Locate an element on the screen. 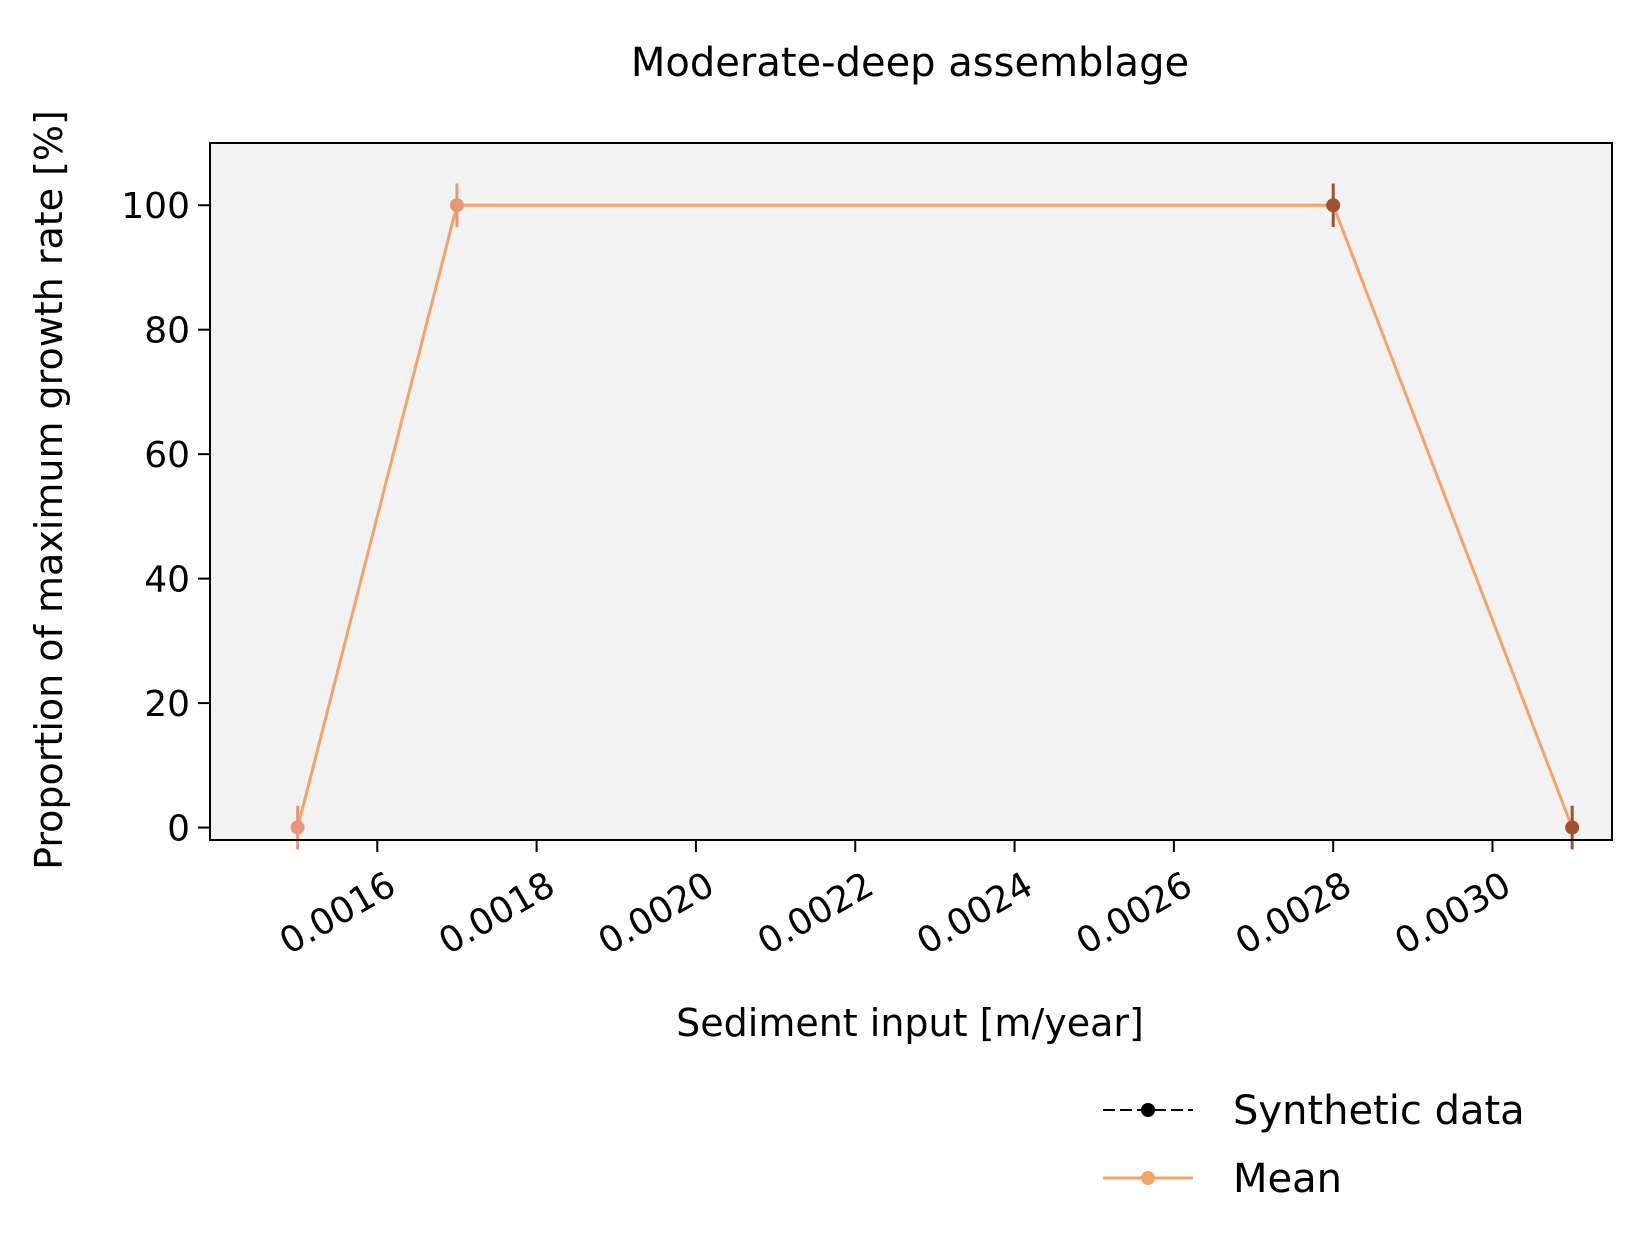 The width and height of the screenshot is (1636, 1246). chart-title: Moderate-deep assemblage is located at coordinates (910, 63).